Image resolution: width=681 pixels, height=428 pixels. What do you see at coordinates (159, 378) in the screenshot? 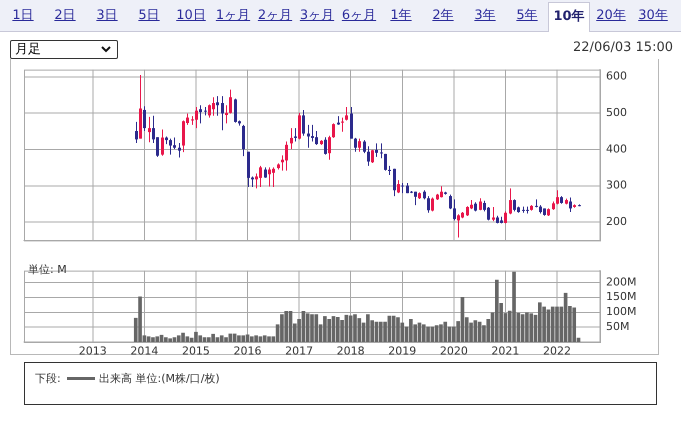
I see `legend-label: 出来高 単位:(M株/口/枚)` at bounding box center [159, 378].